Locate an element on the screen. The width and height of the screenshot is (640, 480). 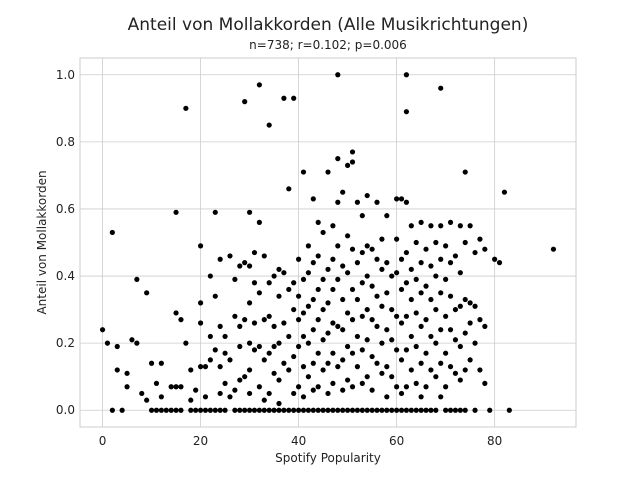
y-tick-label: 1.0 is located at coordinates (65, 75).